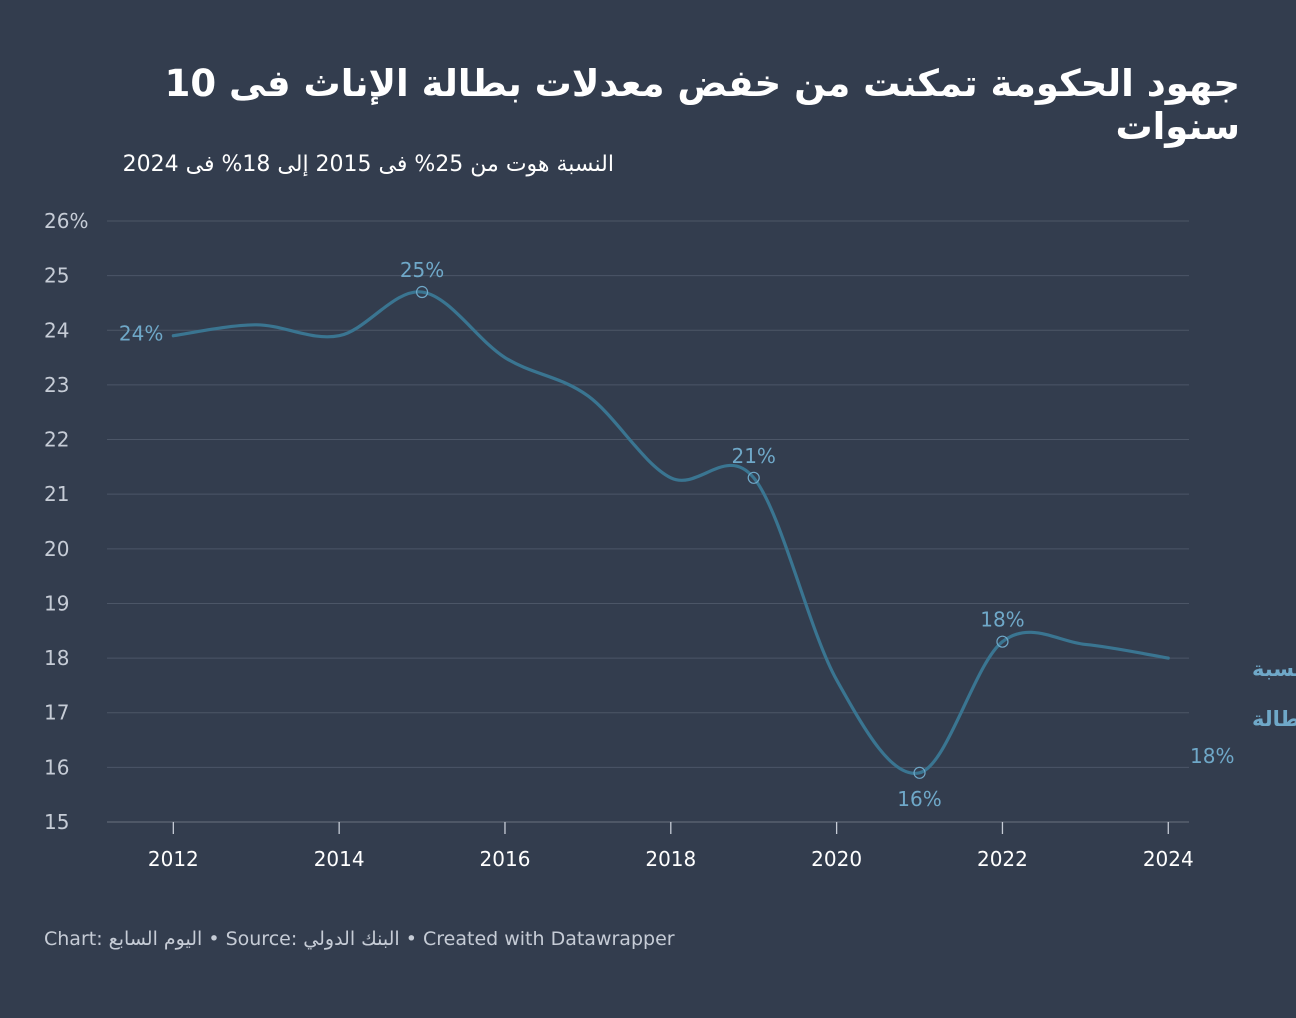 This screenshot has height=1018, width=1296. I want to click on footer-source-value: البنك الدولي, so click(351, 939).